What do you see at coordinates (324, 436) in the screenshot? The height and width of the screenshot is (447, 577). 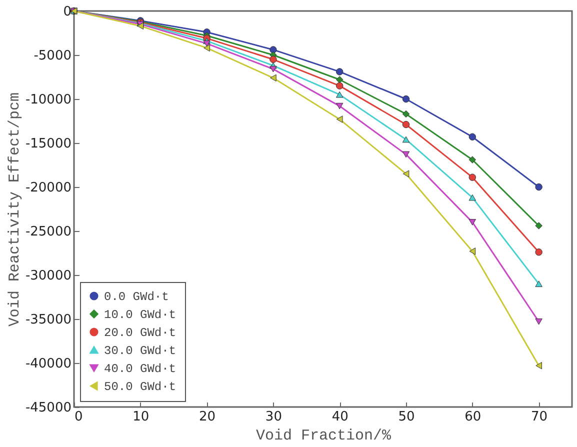 I see `x-axis-title: Void Fraction/%` at bounding box center [324, 436].